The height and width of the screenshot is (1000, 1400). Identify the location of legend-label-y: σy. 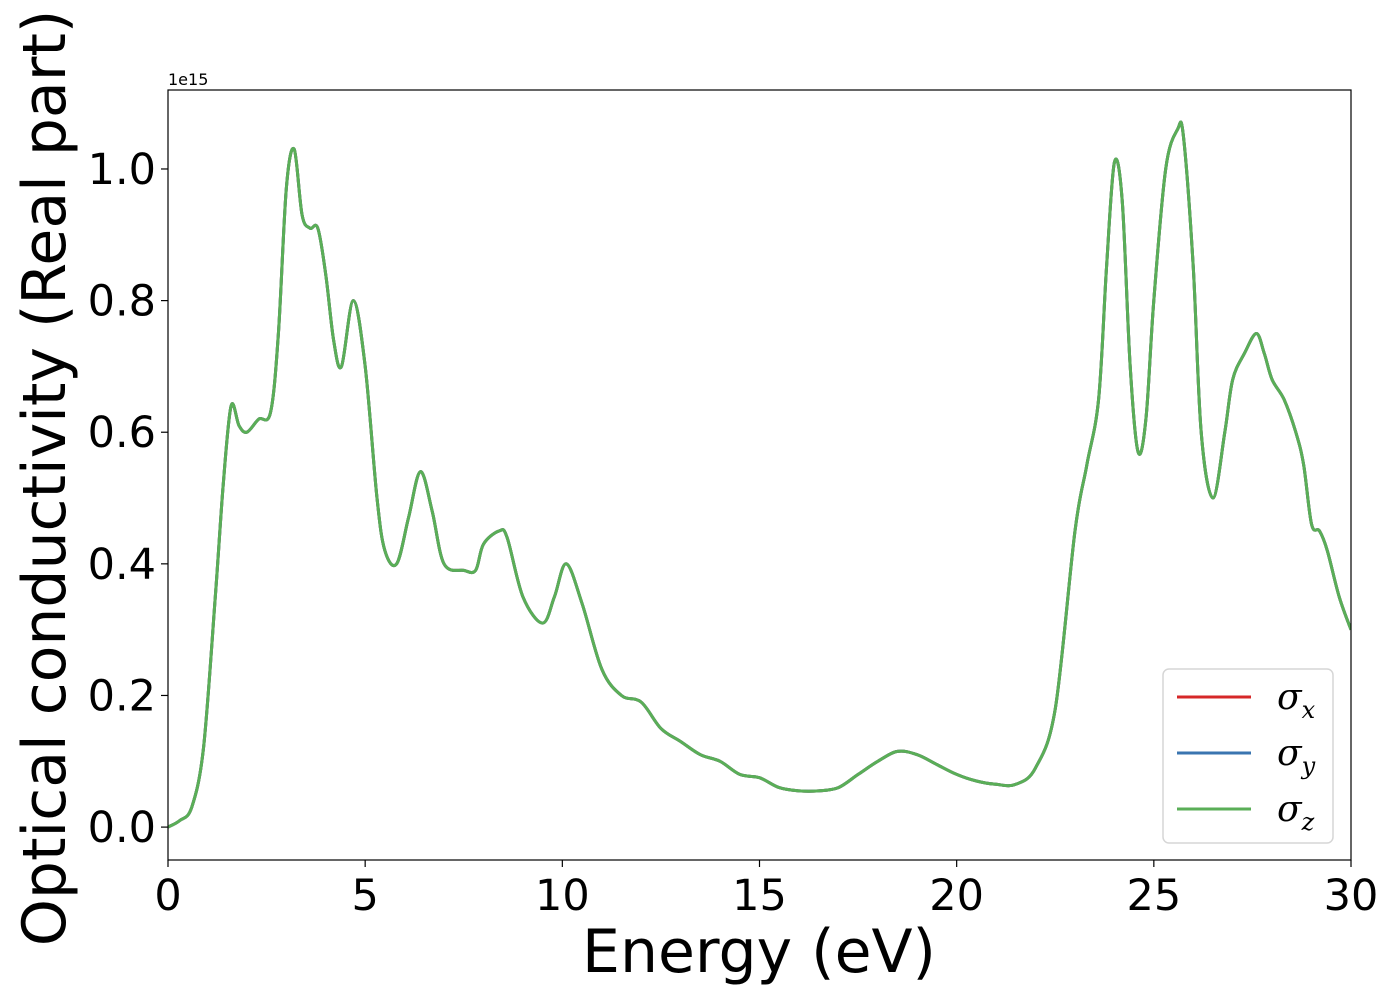
(1296, 756).